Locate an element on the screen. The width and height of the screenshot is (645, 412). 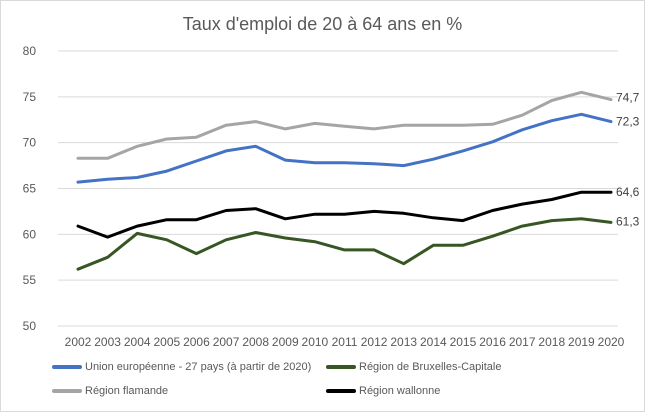
x-tick-label: 2011 is located at coordinates (345, 342).